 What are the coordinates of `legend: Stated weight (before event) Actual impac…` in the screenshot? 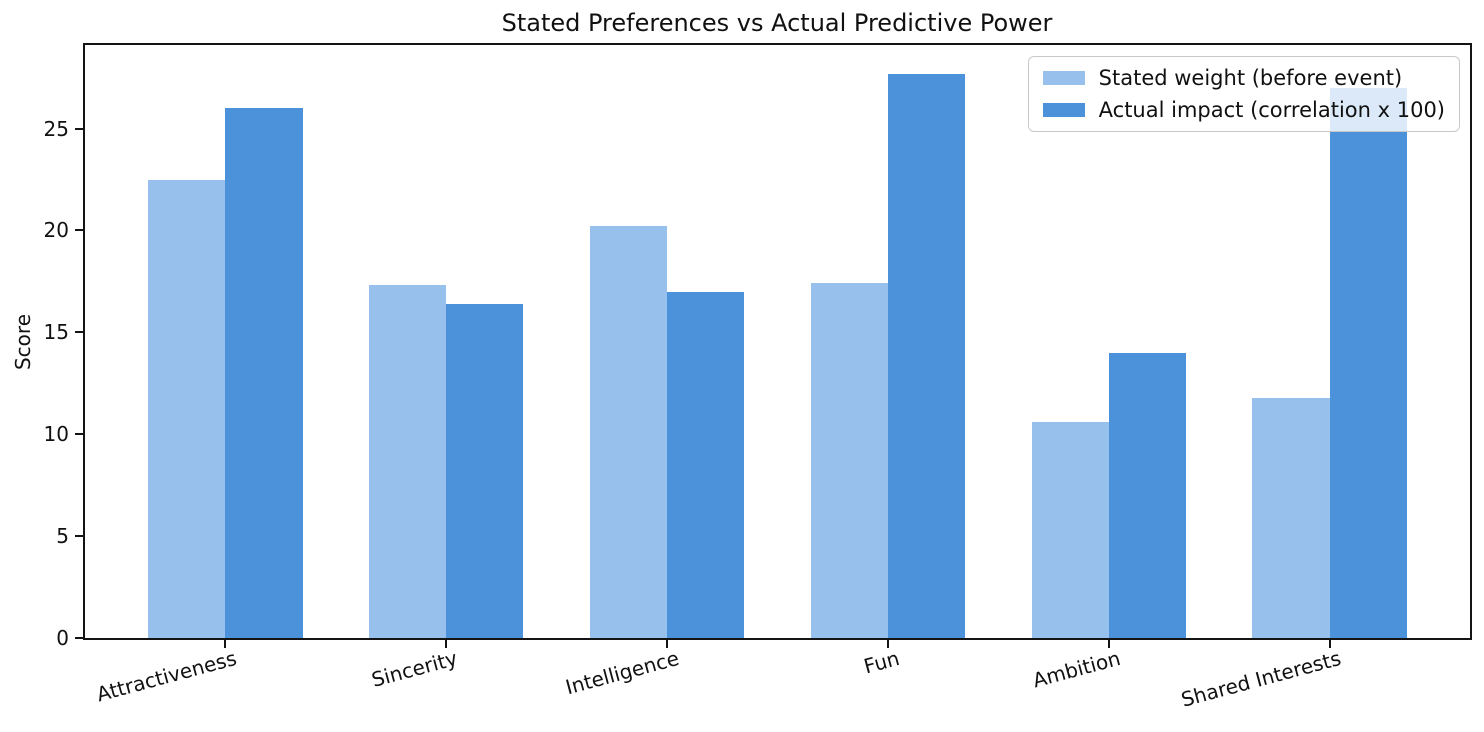 It's located at (1243, 94).